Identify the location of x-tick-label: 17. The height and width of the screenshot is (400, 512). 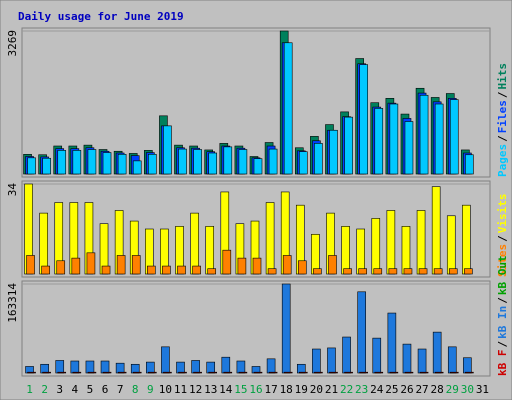
(270, 389).